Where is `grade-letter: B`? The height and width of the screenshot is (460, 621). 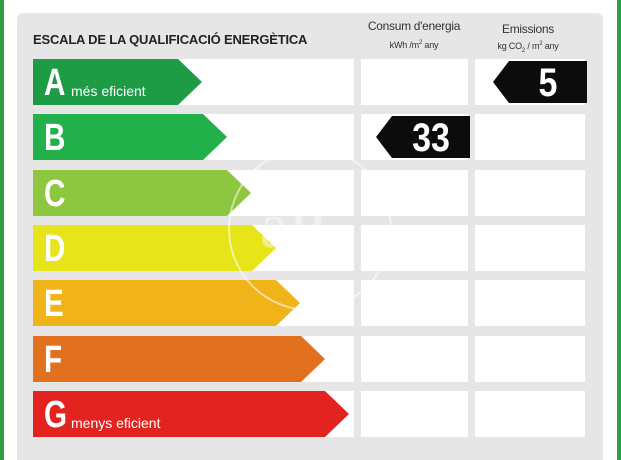 grade-letter: B is located at coordinates (55, 138).